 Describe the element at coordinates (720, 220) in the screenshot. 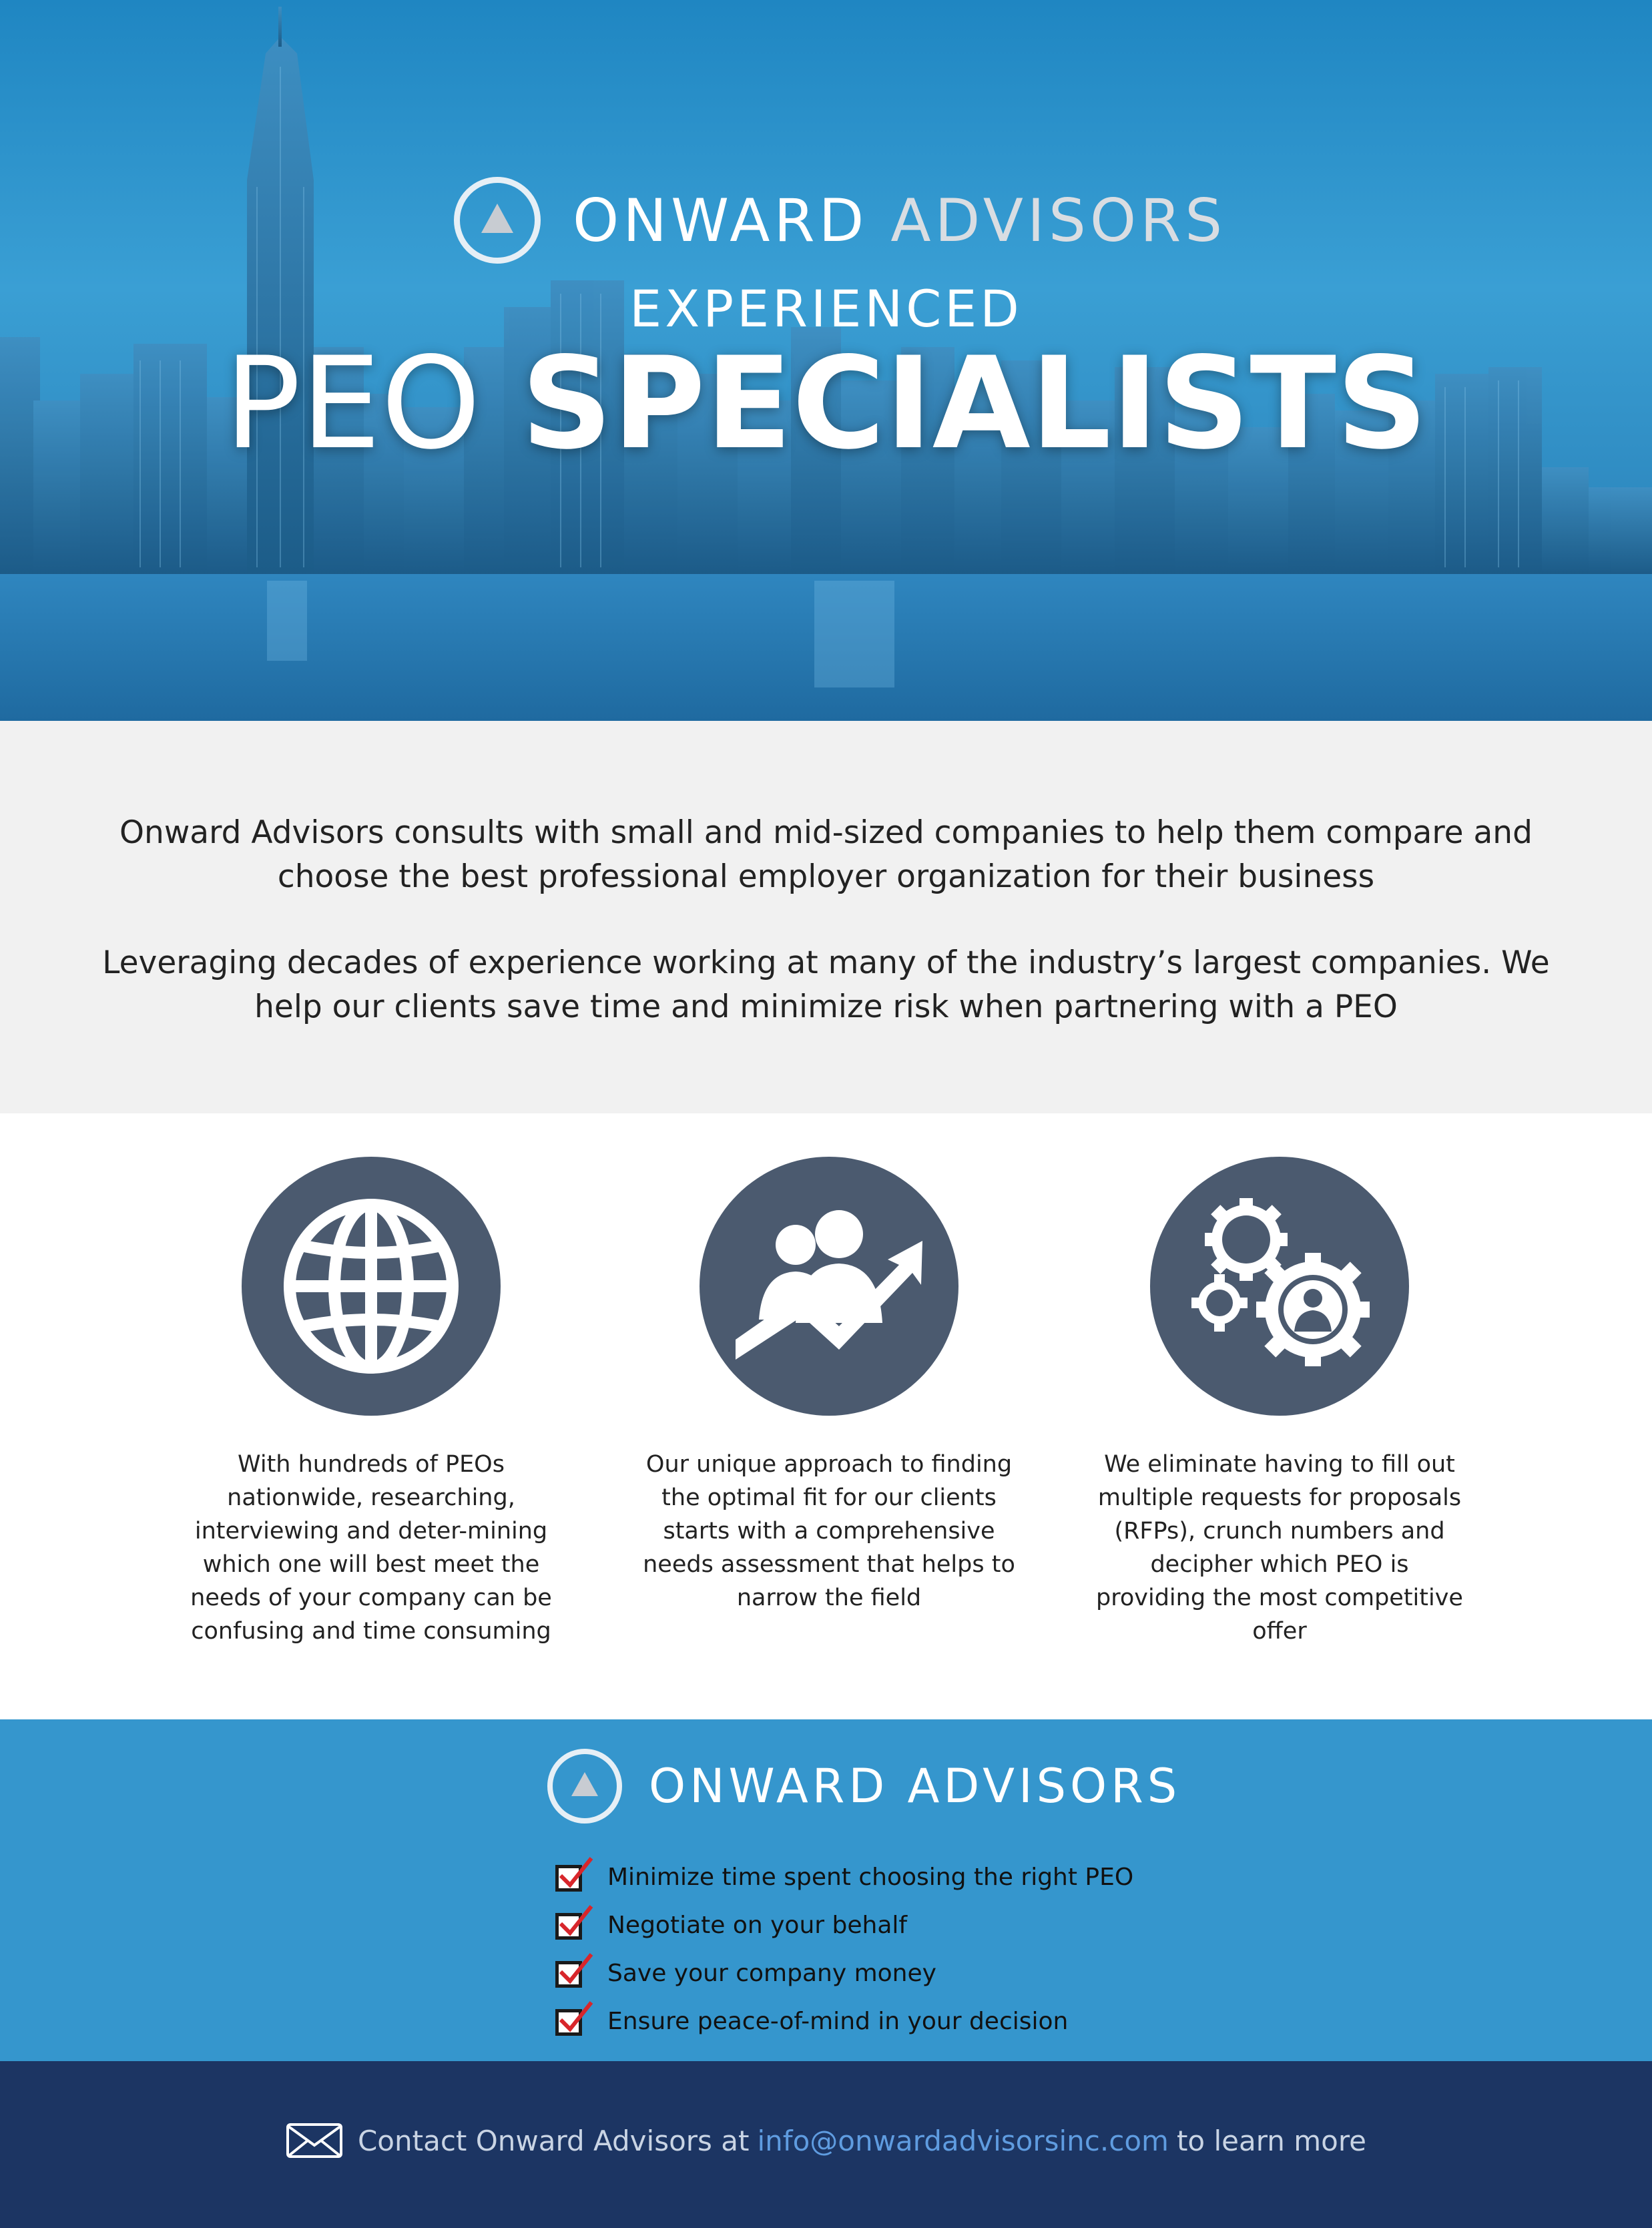

I see `brand-name-first: ONWARD` at that location.